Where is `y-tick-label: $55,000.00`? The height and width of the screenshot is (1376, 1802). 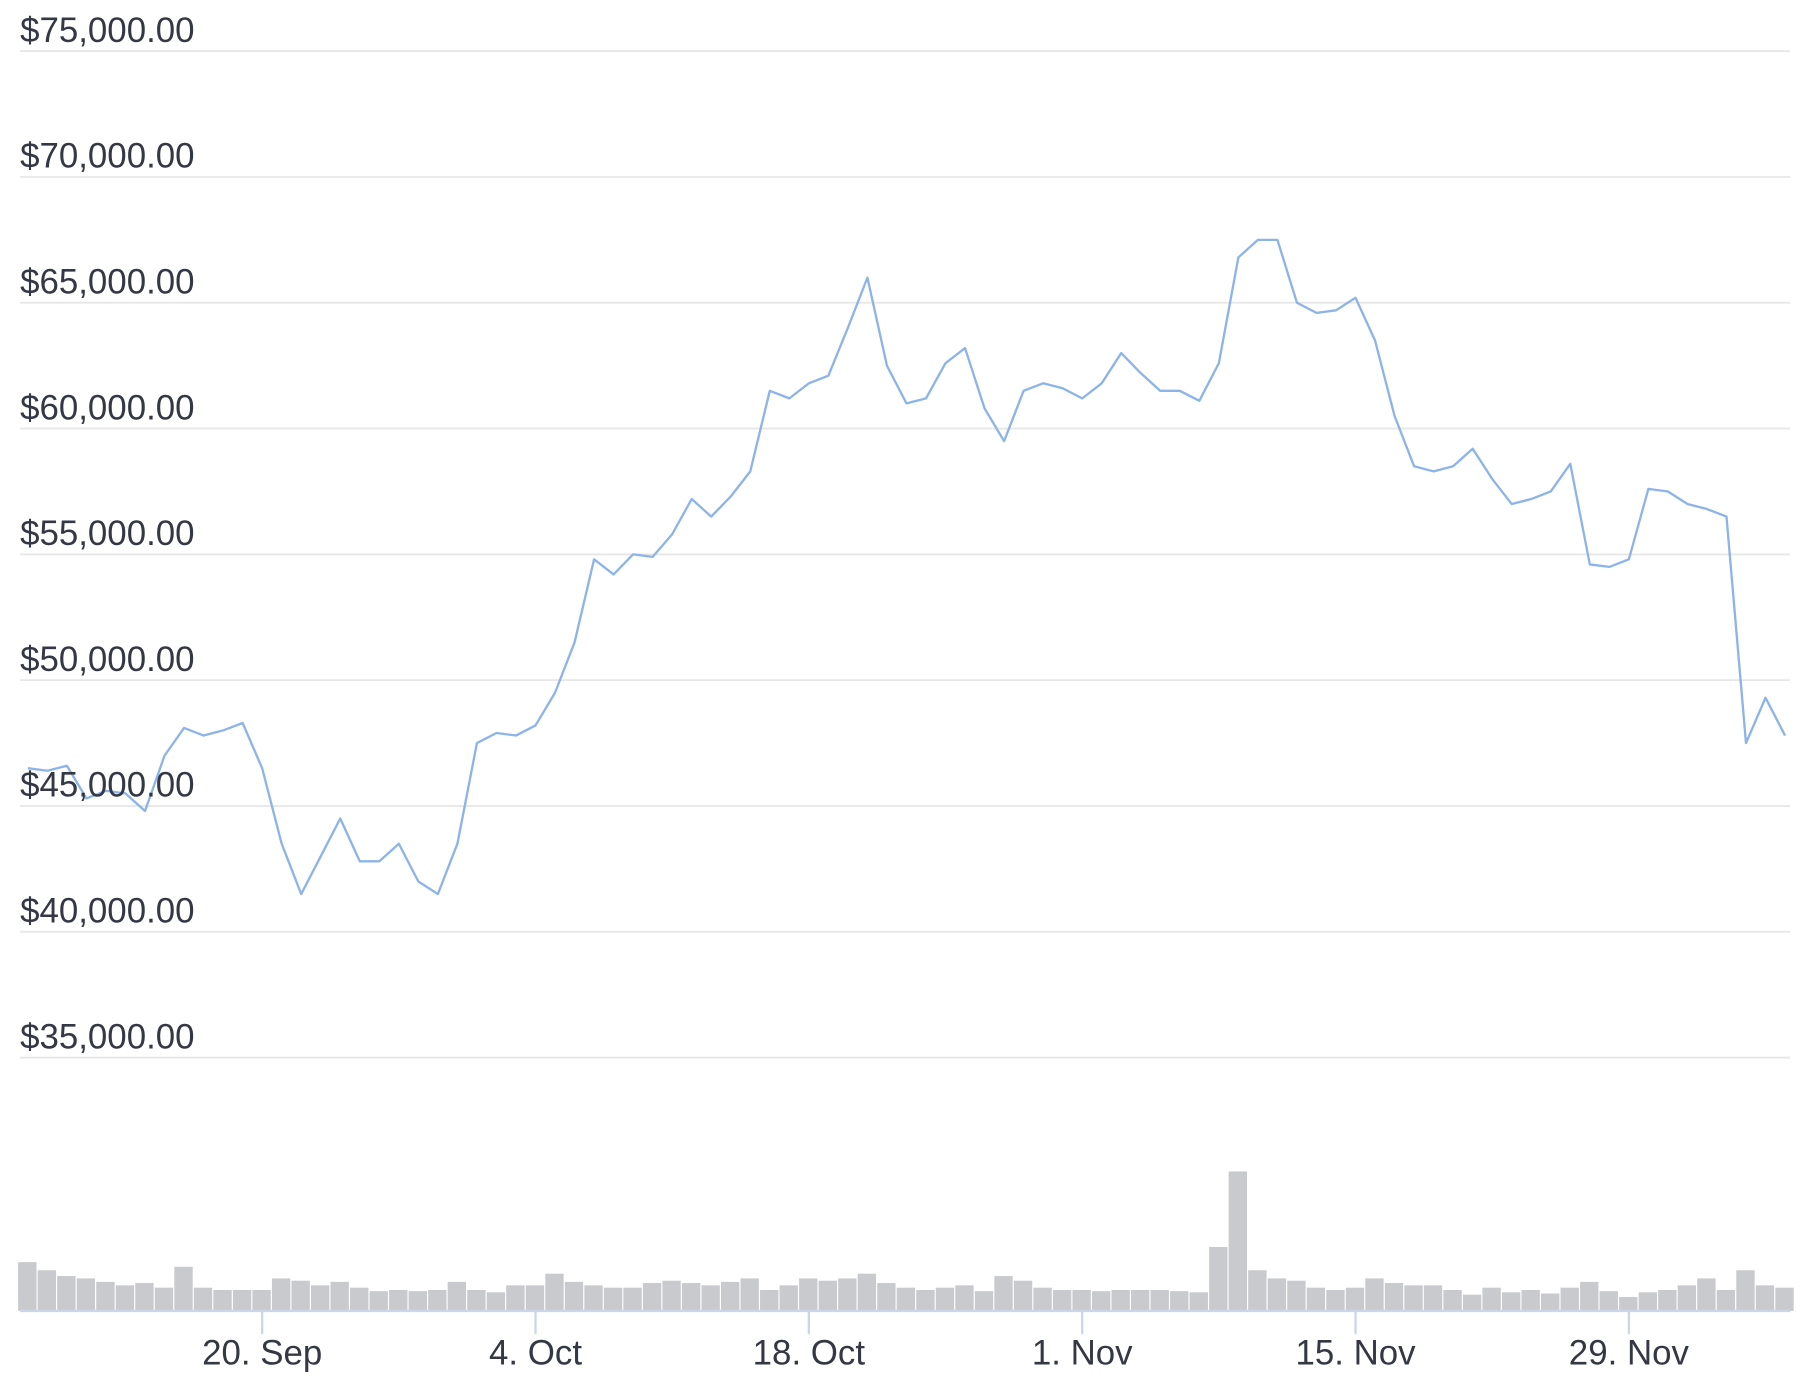 y-tick-label: $55,000.00 is located at coordinates (107, 533).